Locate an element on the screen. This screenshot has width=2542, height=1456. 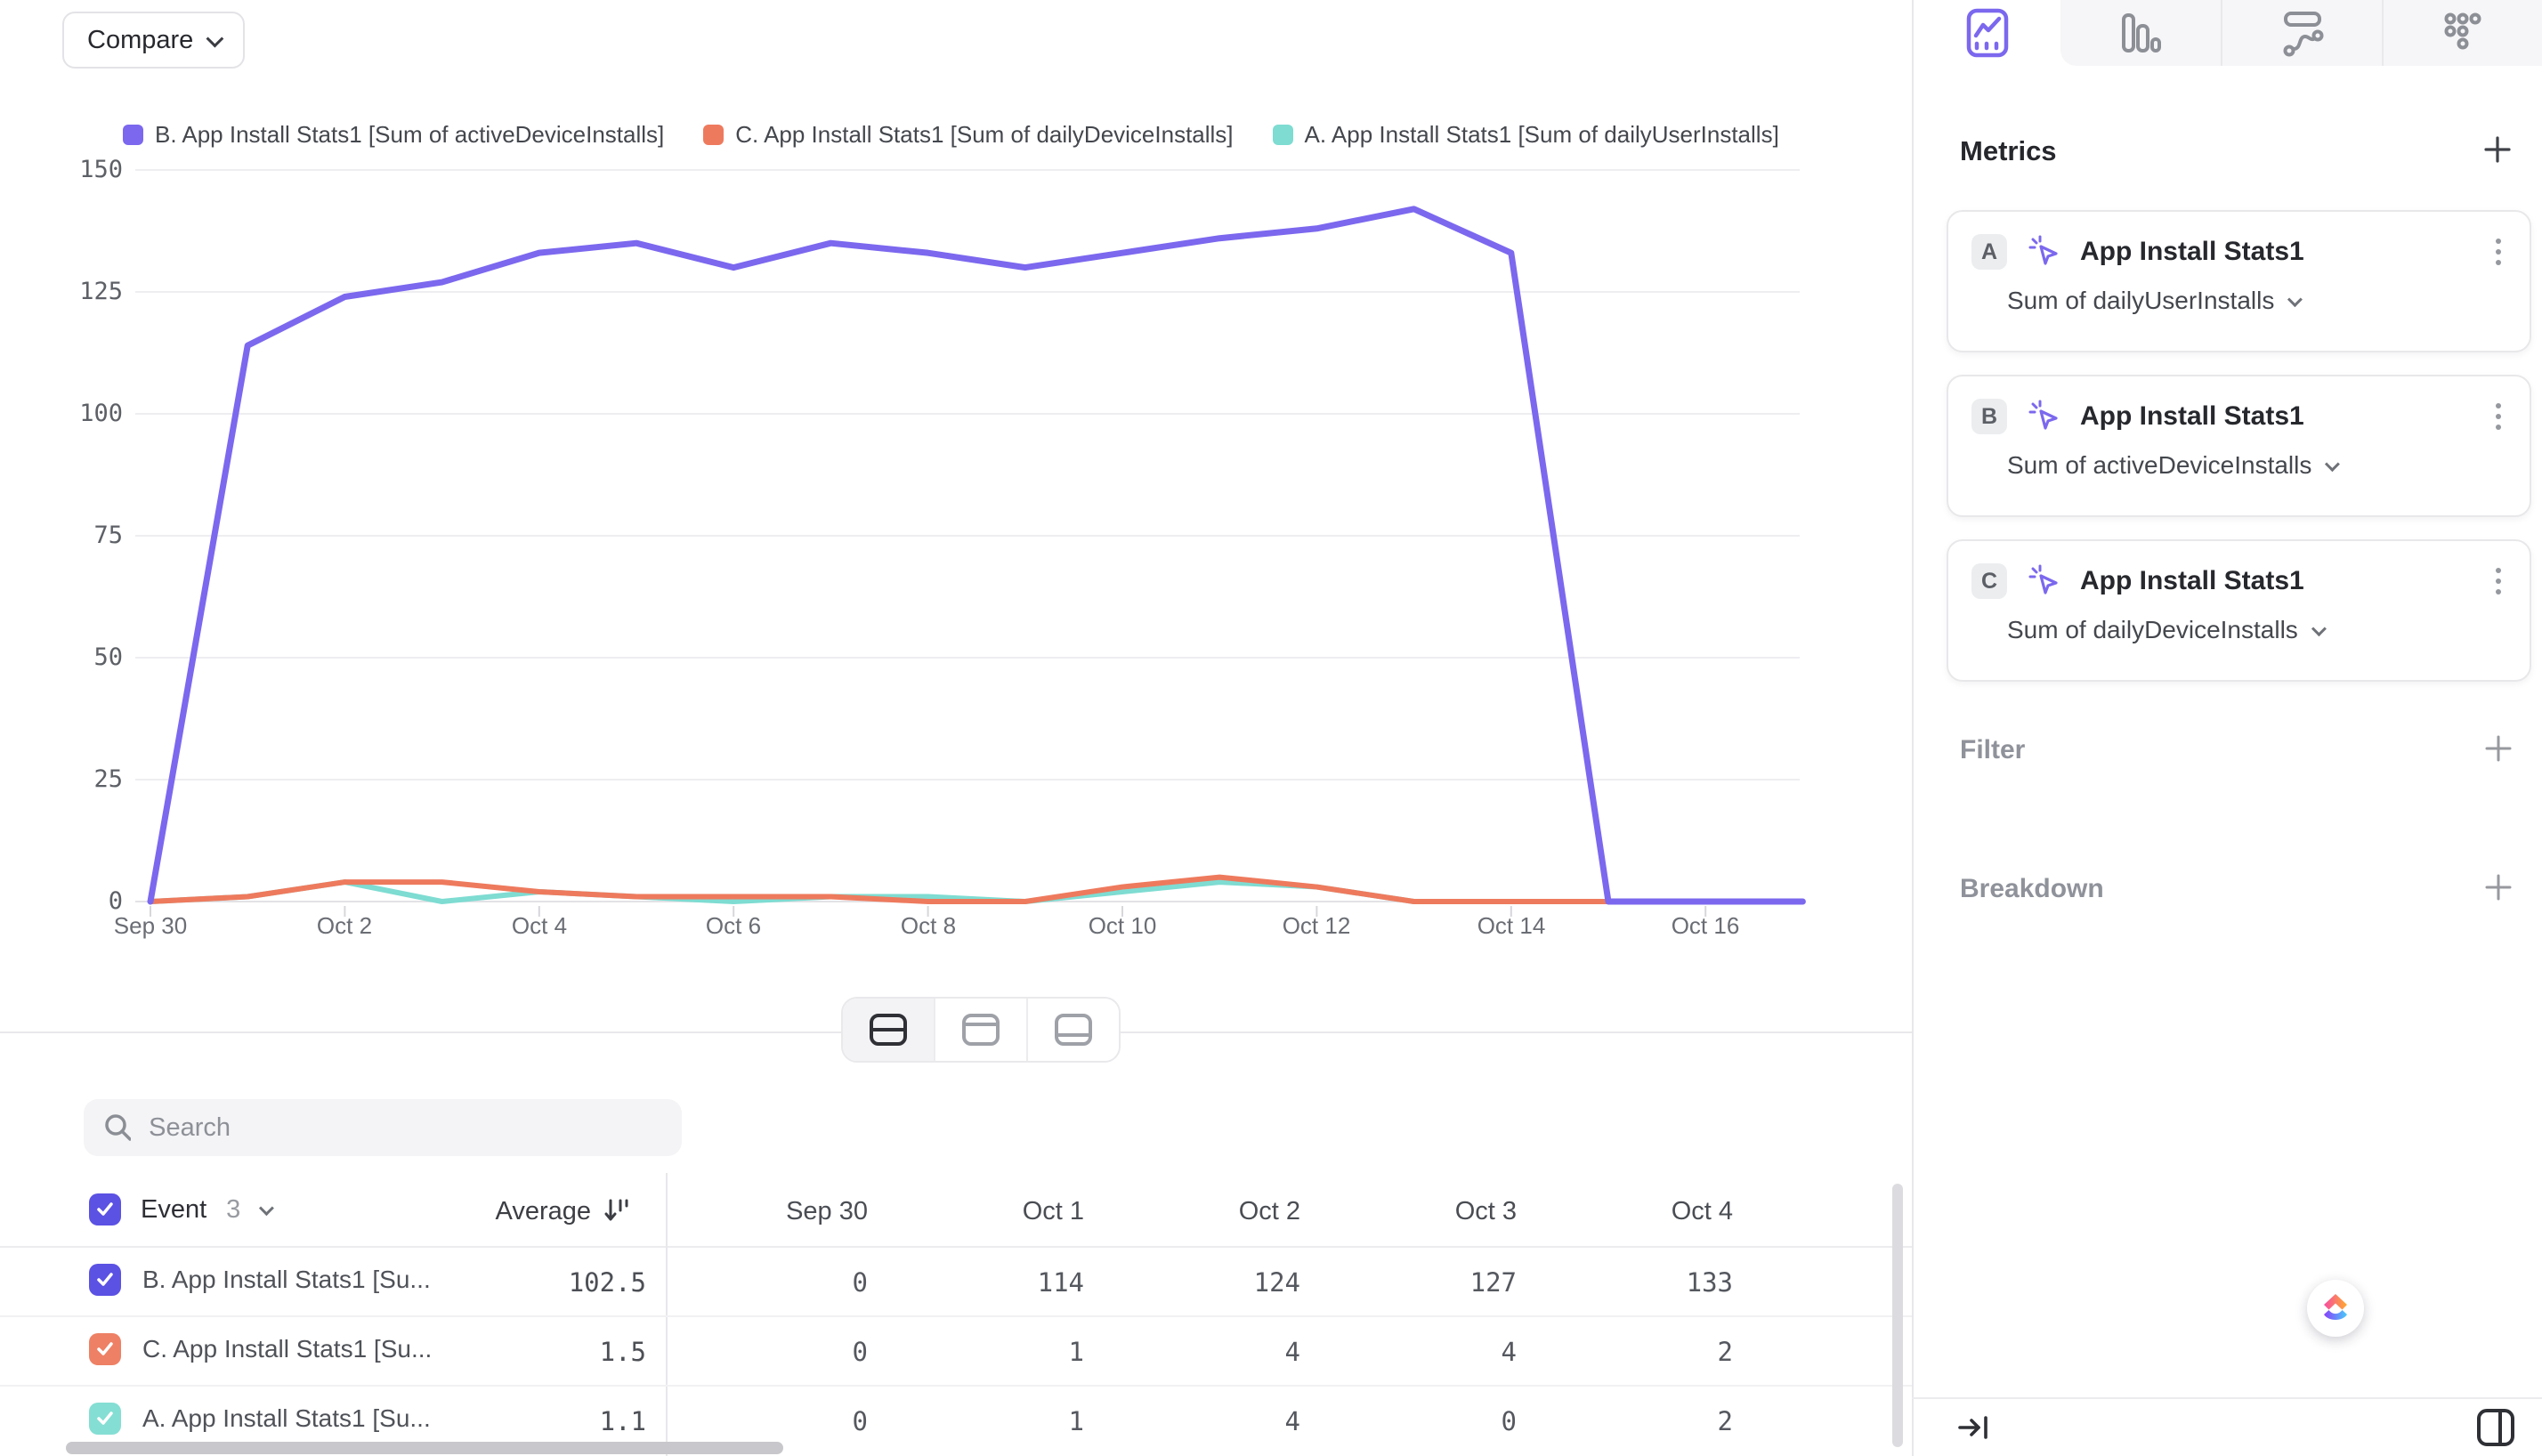
column-divider is located at coordinates (667, 1314).